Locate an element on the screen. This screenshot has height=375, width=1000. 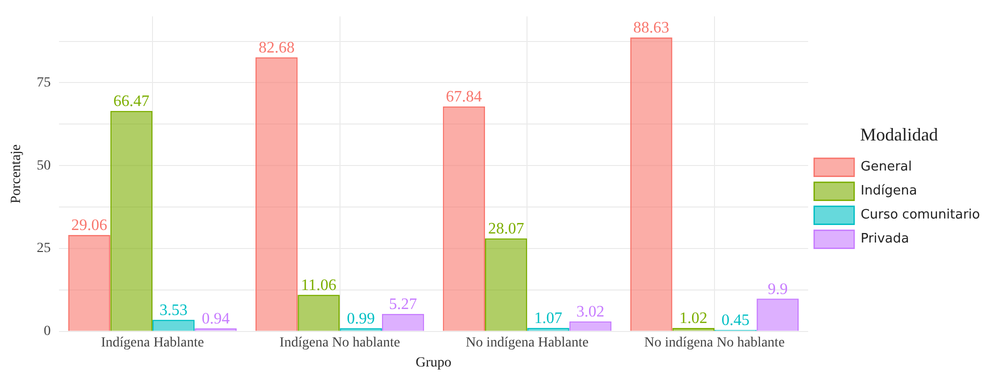
data-label: 0.99 is located at coordinates (360, 319).